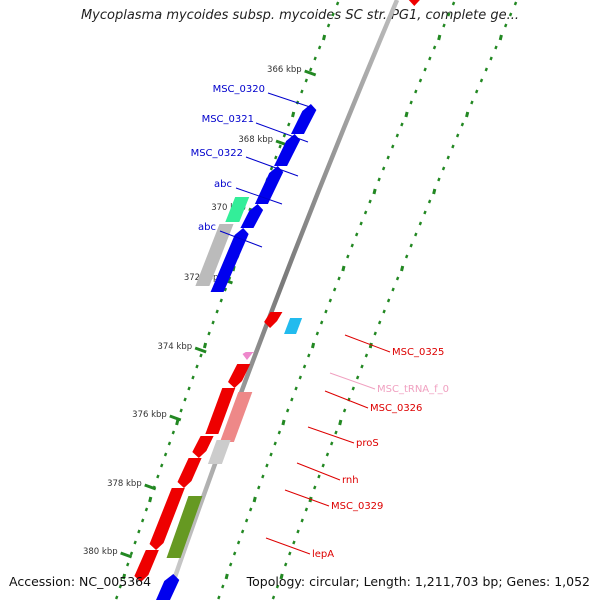 This screenshot has height=600, width=600. Describe the element at coordinates (323, 554) in the screenshot. I see `gene-label: lepA` at that location.